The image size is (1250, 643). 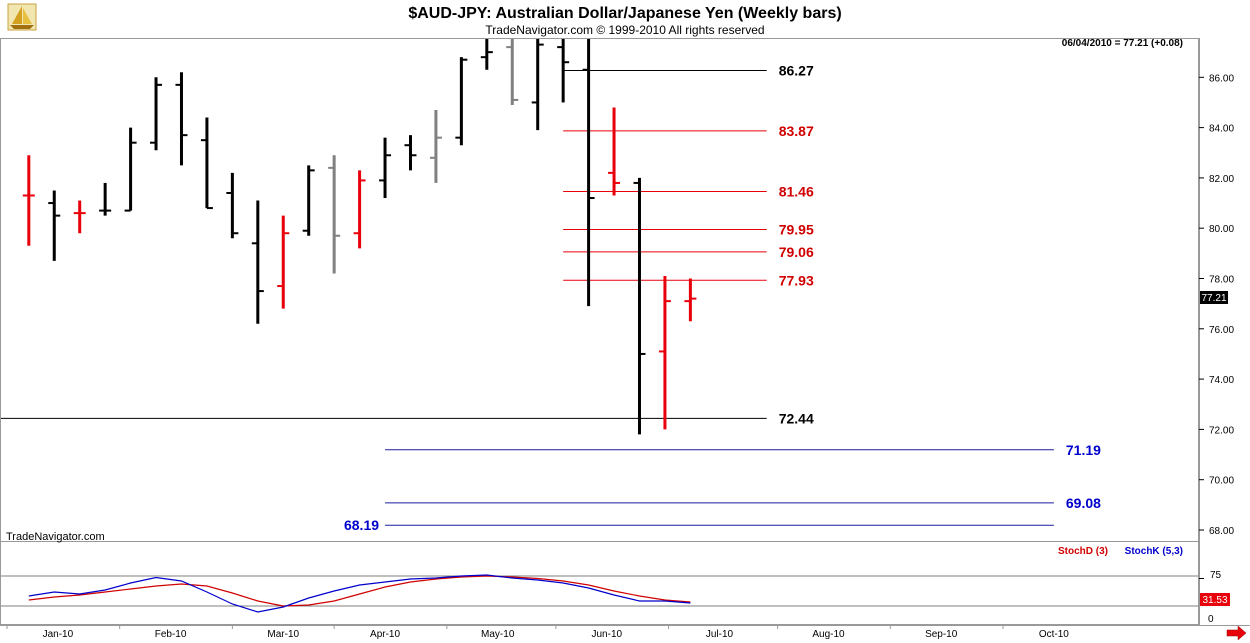 What do you see at coordinates (361, 525) in the screenshot?
I see `level-label: 68.19` at bounding box center [361, 525].